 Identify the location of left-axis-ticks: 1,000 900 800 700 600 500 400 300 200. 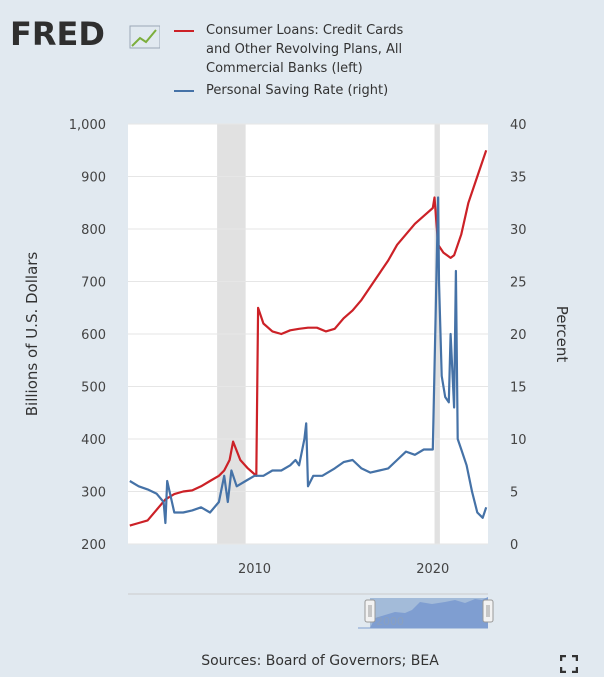
(87, 335).